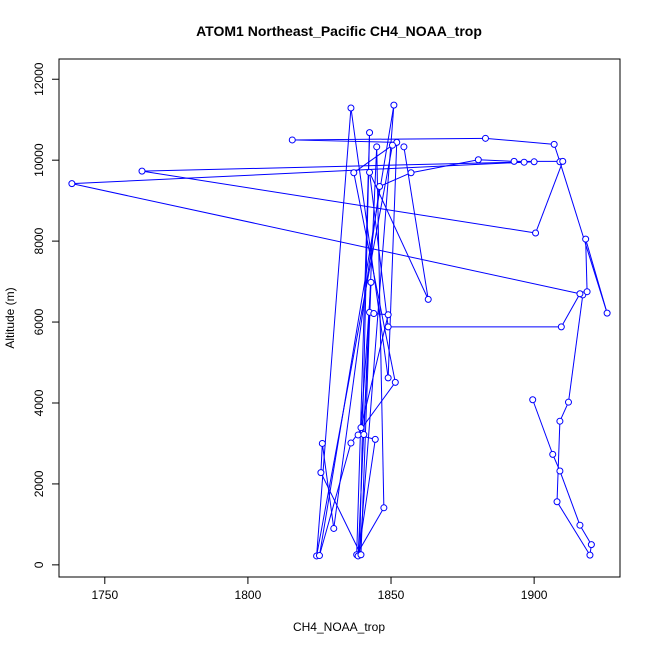 Image resolution: width=650 pixels, height=650 pixels. I want to click on x-tick-label: 1900, so click(534, 595).